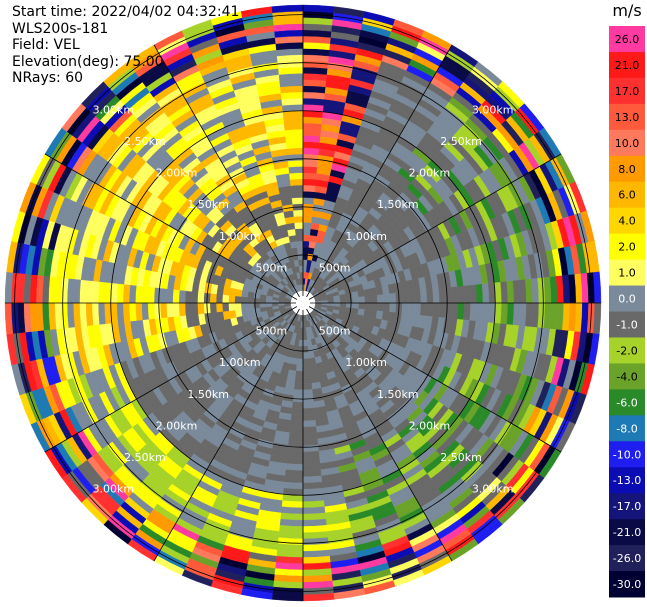  What do you see at coordinates (627, 65) in the screenshot?
I see `colorbar-tick-label: 21.0` at bounding box center [627, 65].